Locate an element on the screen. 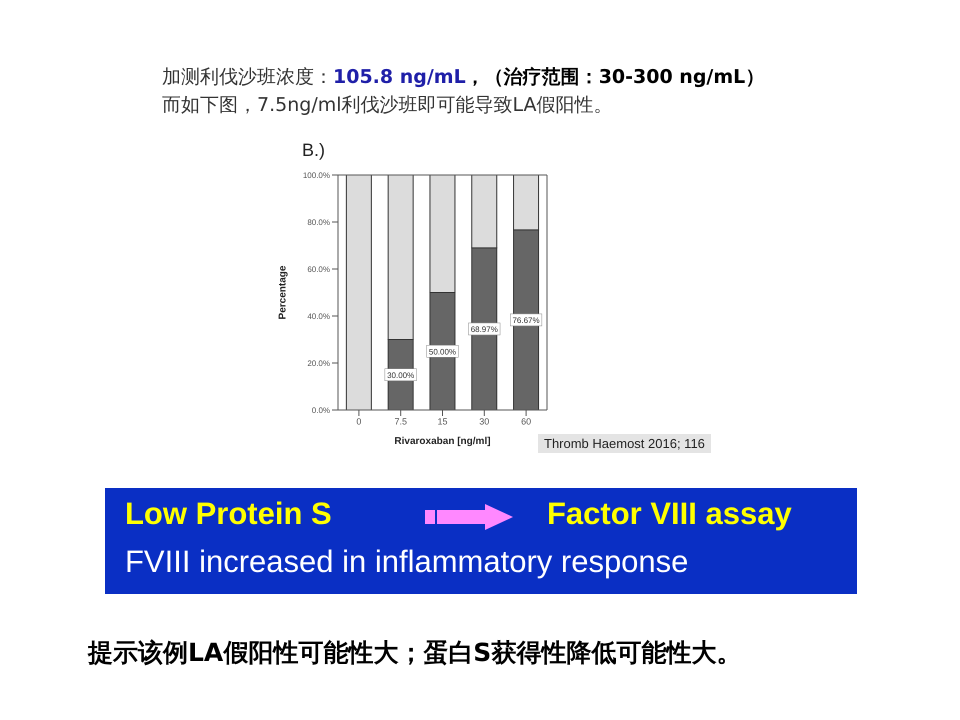 The image size is (960, 720). text: Low Protein S is located at coordinates (228, 514).